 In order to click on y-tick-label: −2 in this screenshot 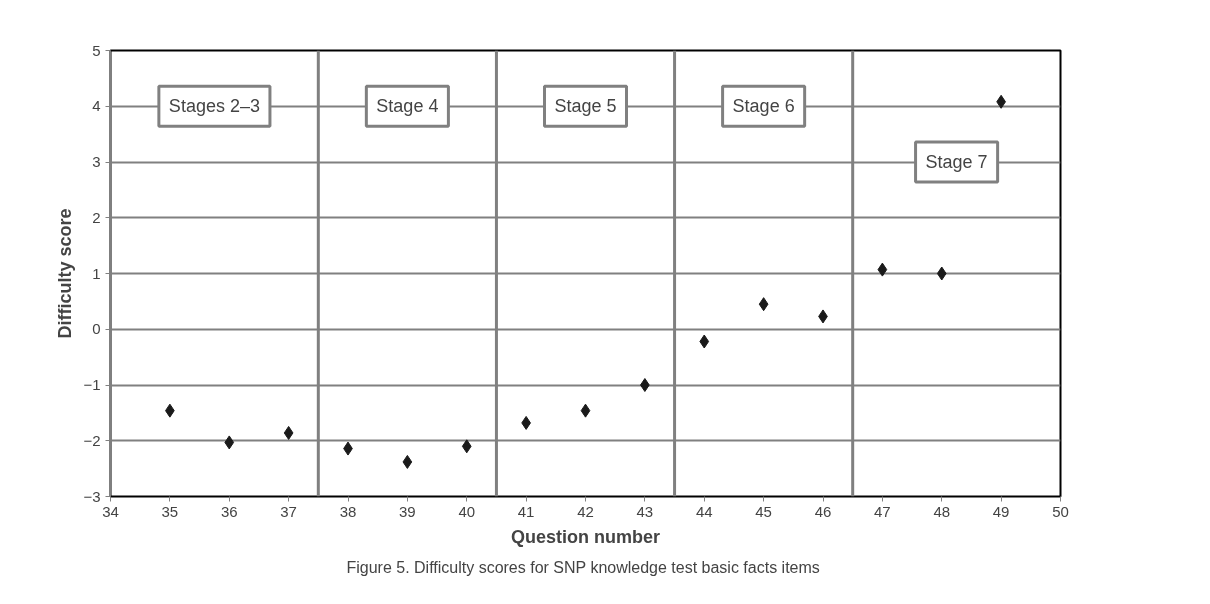, I will do `click(92, 440)`.